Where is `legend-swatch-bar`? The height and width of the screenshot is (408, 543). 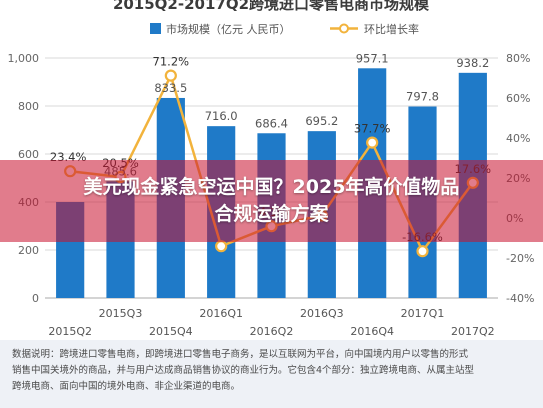
legend-swatch-bar is located at coordinates (155, 28).